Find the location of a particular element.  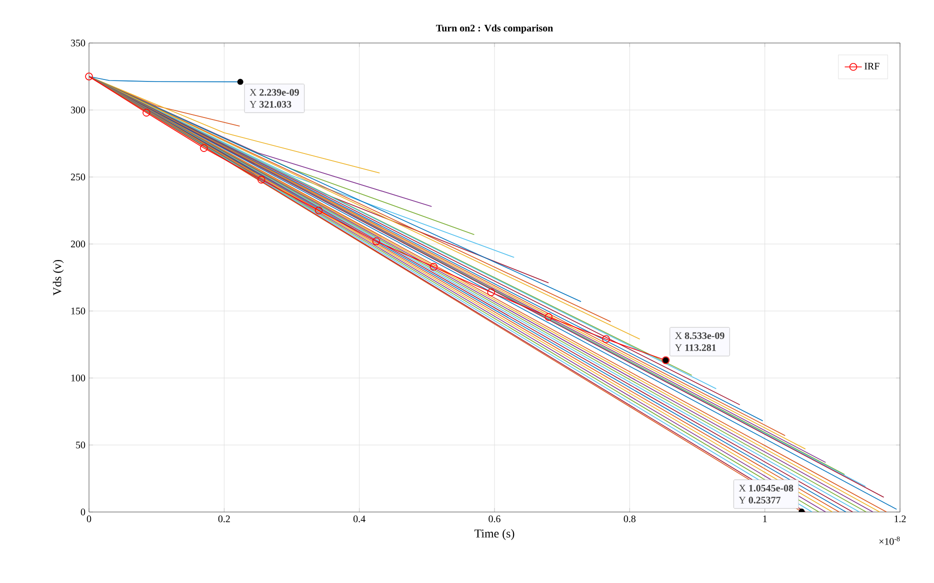

y-axis-title: Vds (v) is located at coordinates (58, 278).